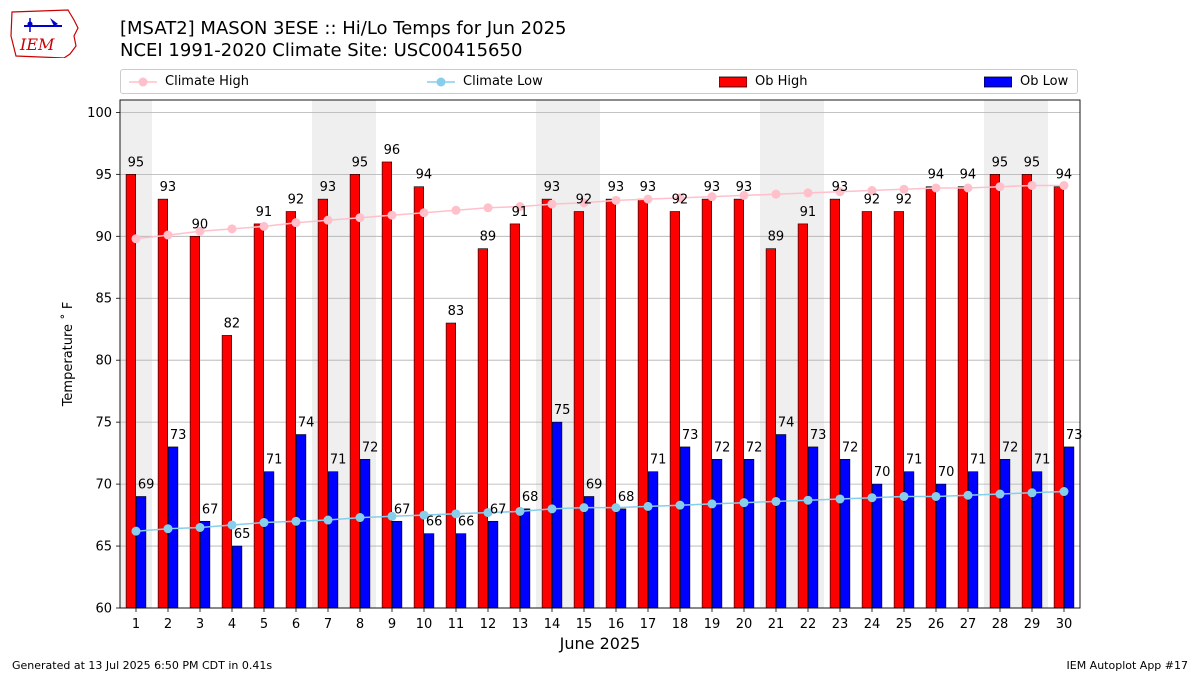 Image resolution: width=1200 pixels, height=675 pixels. What do you see at coordinates (103, 423) in the screenshot?
I see `y-tick-label: 75` at bounding box center [103, 423].